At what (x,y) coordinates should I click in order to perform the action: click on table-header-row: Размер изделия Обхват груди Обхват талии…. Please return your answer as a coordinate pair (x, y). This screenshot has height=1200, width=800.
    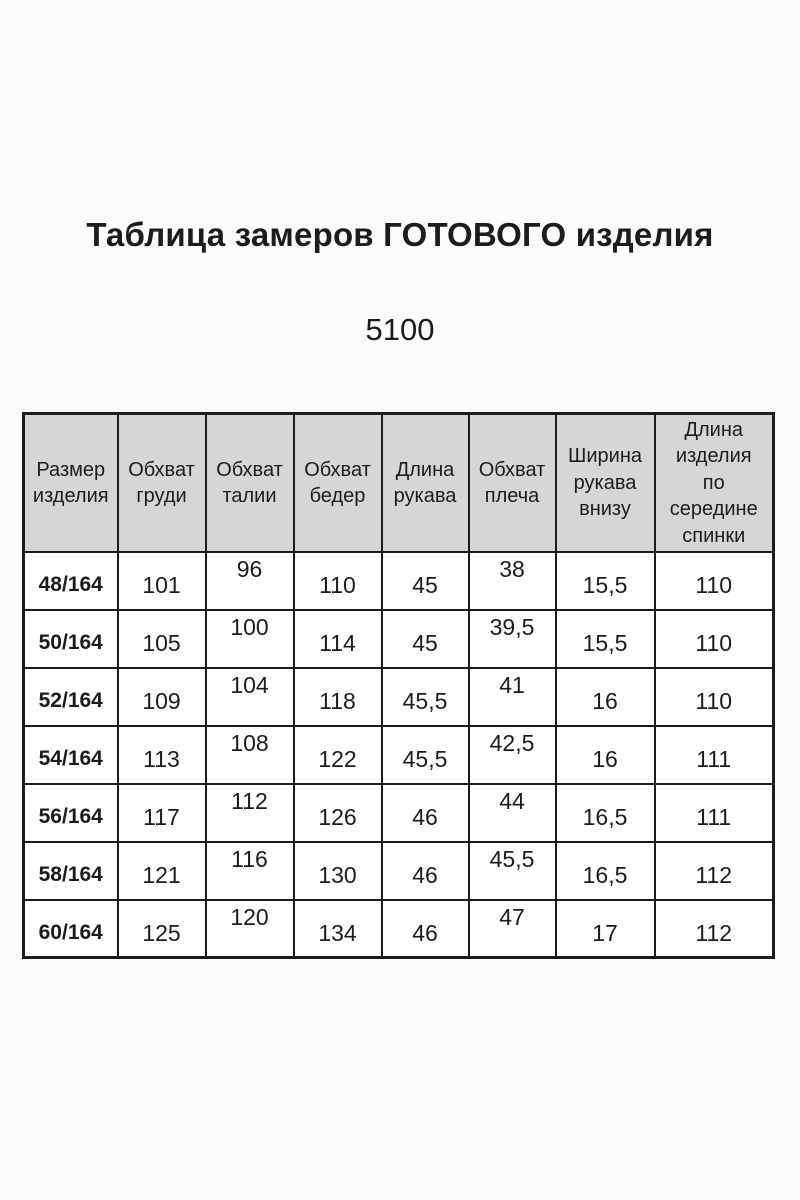
    Looking at the image, I should click on (398, 482).